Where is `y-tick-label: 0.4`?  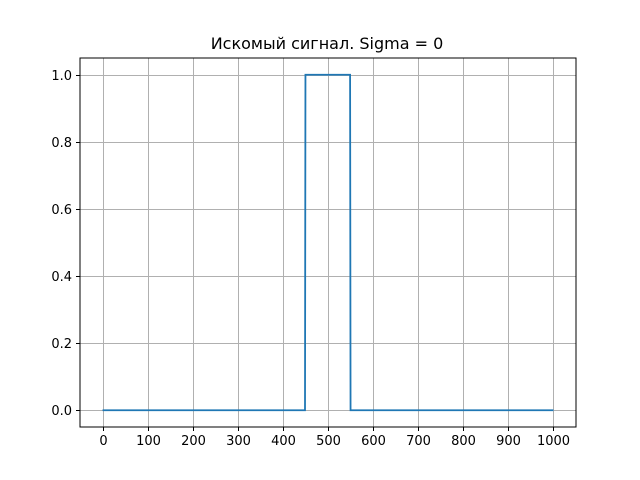
y-tick-label: 0.4 is located at coordinates (61, 277).